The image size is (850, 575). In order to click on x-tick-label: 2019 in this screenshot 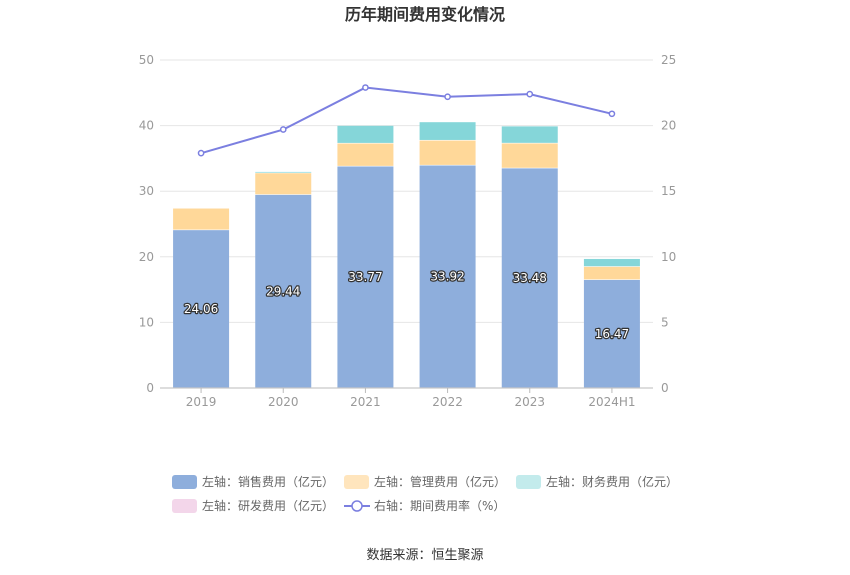, I will do `click(201, 402)`.